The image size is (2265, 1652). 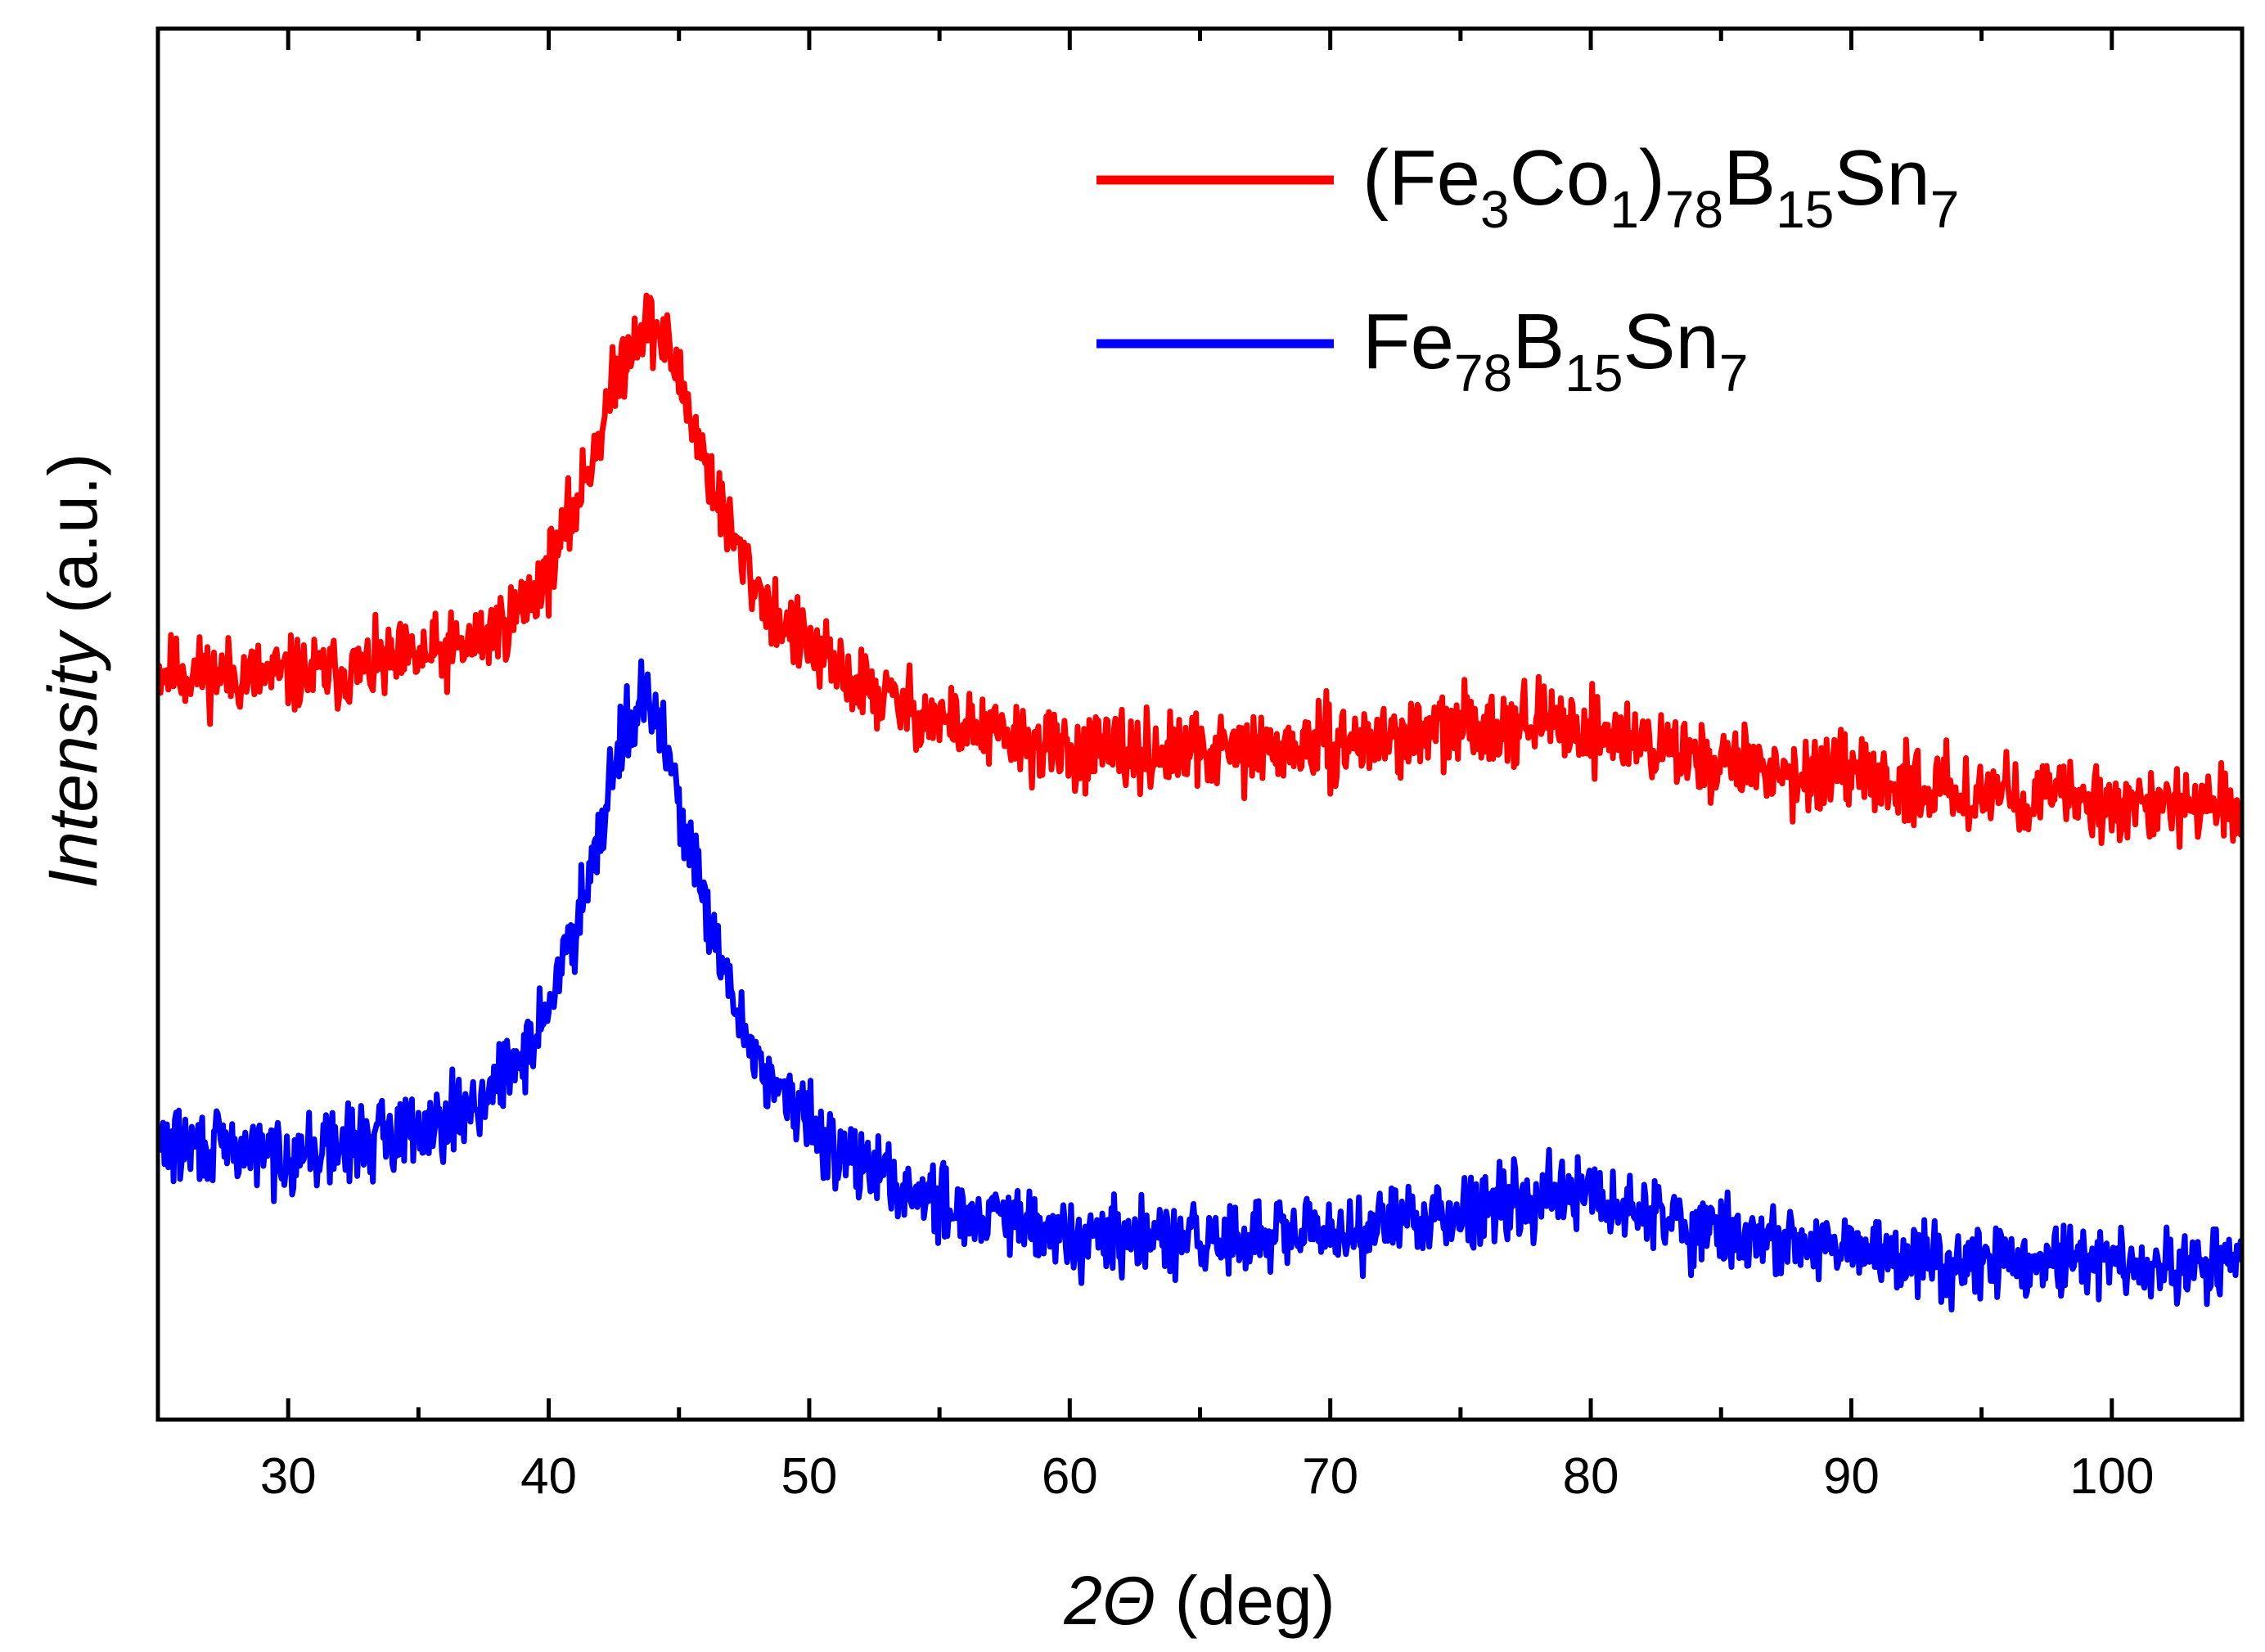 What do you see at coordinates (1652, 178) in the screenshot?
I see `legend-text-part: )` at bounding box center [1652, 178].